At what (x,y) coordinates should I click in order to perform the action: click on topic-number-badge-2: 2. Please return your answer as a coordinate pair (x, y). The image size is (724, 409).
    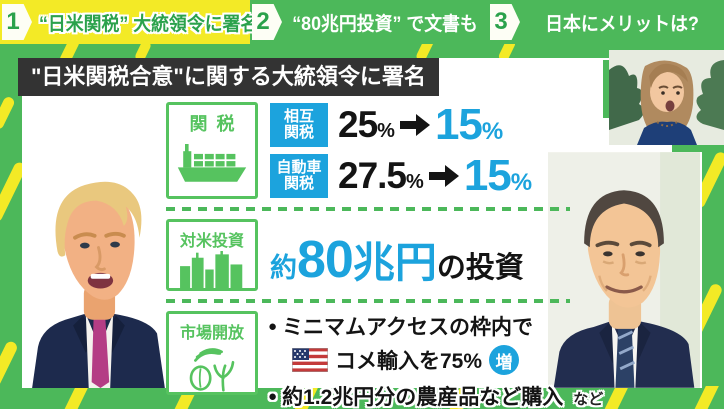
    Looking at the image, I should click on (267, 22).